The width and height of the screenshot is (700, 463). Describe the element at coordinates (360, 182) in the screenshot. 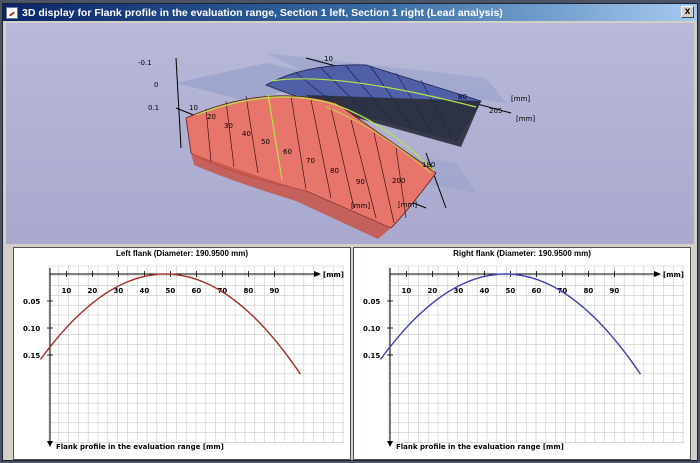

I see `left-x-tick: 90` at that location.